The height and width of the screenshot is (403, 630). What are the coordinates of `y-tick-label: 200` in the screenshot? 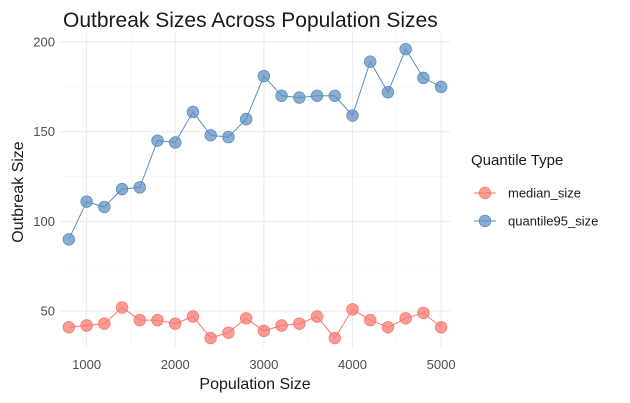 It's located at (44, 41).